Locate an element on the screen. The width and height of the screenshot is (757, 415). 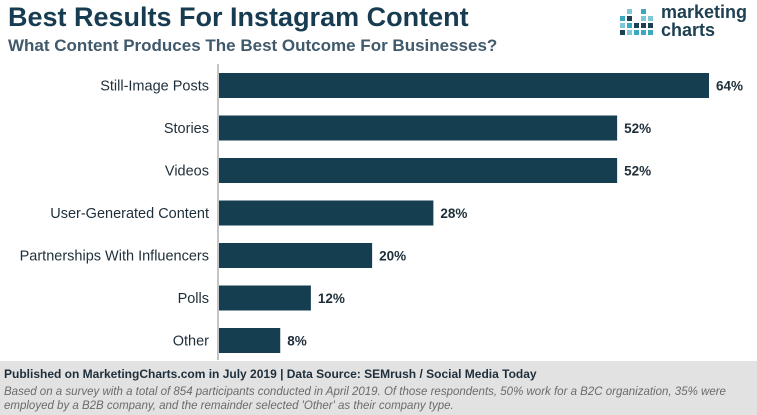
category-label: Stories is located at coordinates (186, 129).